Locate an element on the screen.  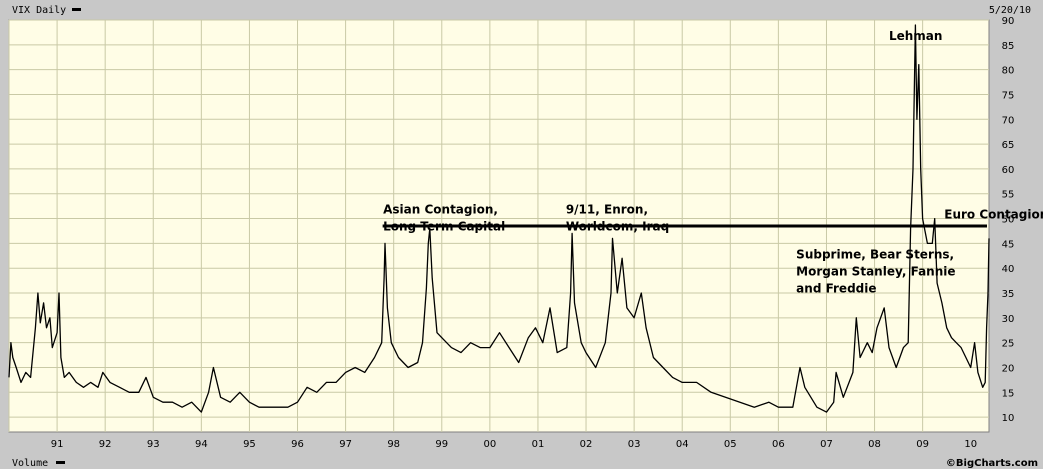
x-axis: 91 92 93 94 95 96 97 98 99 00 01 02 03 04 05 06 07 08 09 10 is located at coordinates (514, 444).